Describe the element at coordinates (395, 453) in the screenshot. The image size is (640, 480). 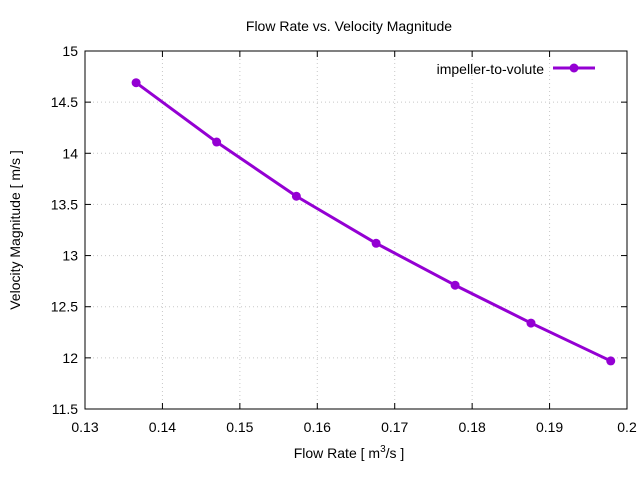
I see `x-axis-label-tail: /s ]` at that location.